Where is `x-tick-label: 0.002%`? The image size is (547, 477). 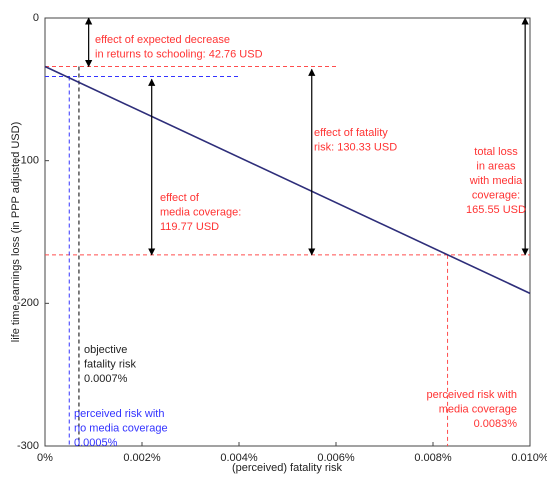
x-tick-label: 0.002% is located at coordinates (142, 458).